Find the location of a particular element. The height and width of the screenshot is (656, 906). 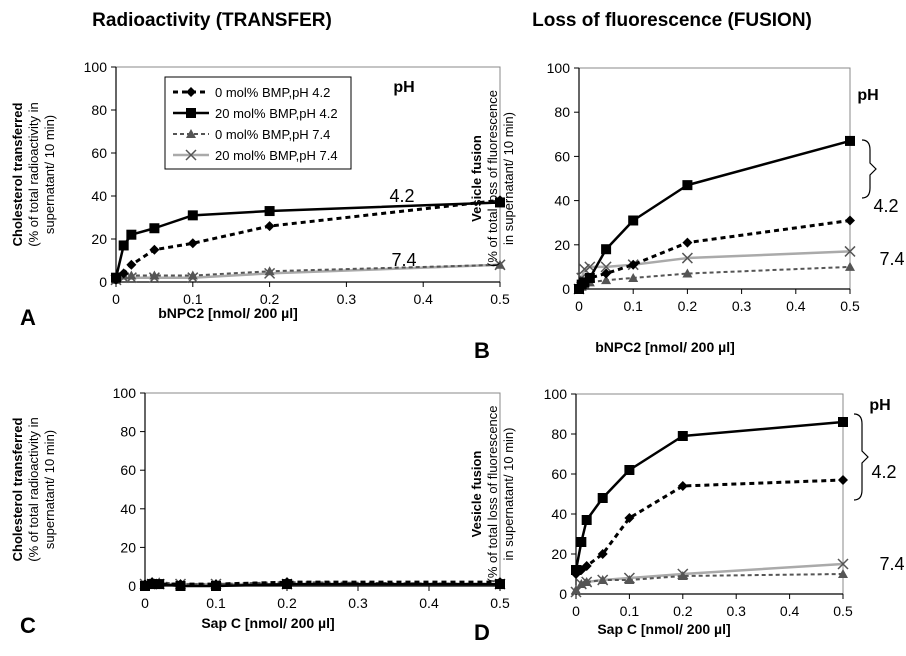

title-left: Radioactivity (TRANSFER) is located at coordinates (212, 20).